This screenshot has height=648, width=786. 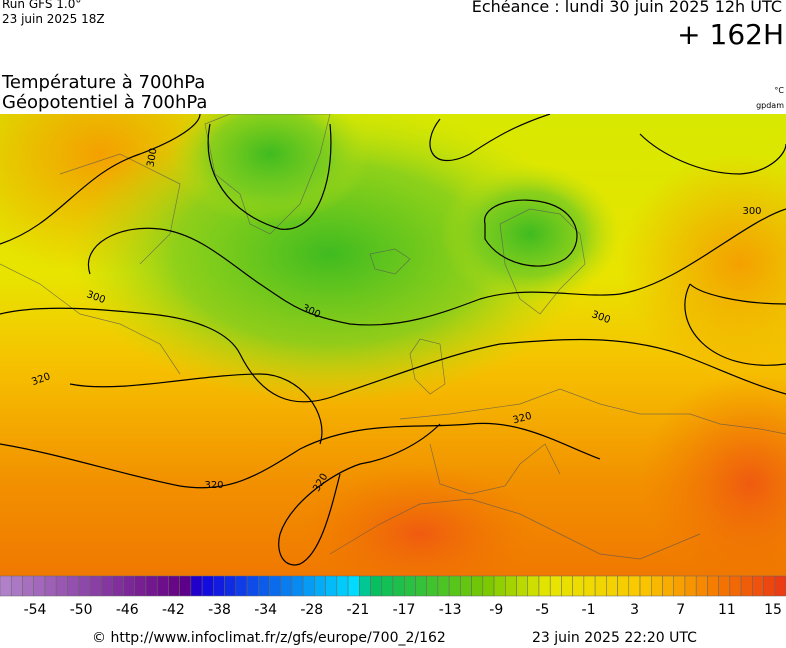 What do you see at coordinates (265, 608) in the screenshot?
I see `colorbar-label: -34` at bounding box center [265, 608].